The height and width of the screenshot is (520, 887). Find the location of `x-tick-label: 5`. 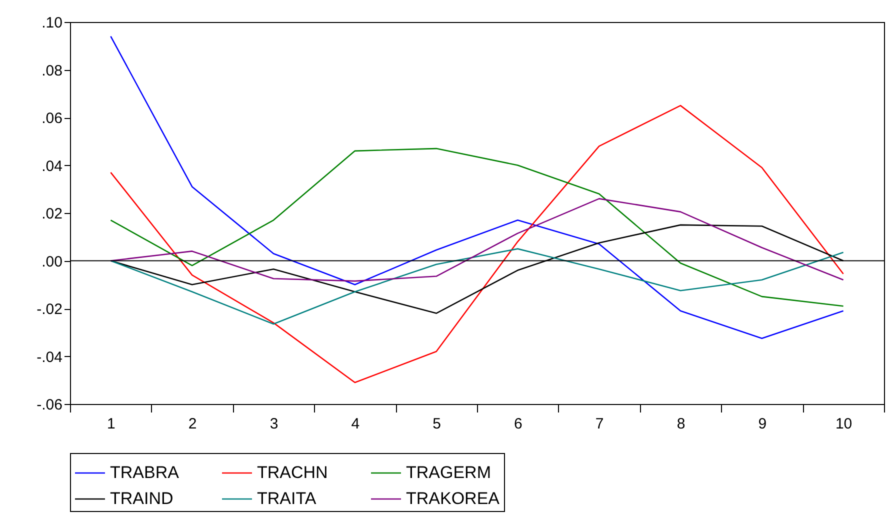

x-tick-label: 5 is located at coordinates (436, 424).